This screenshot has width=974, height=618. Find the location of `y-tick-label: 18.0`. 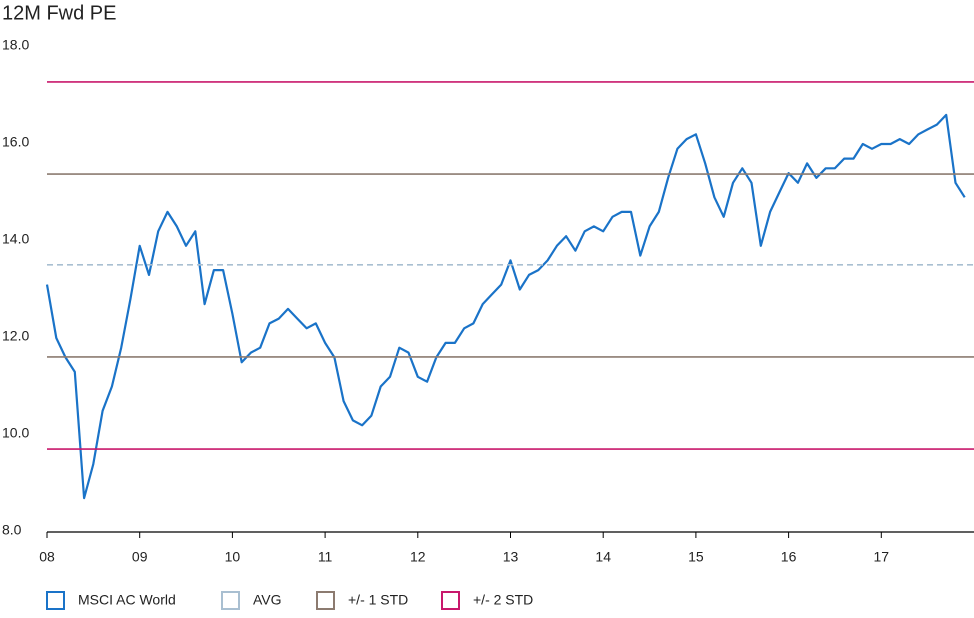

y-tick-label: 18.0 is located at coordinates (15, 45).